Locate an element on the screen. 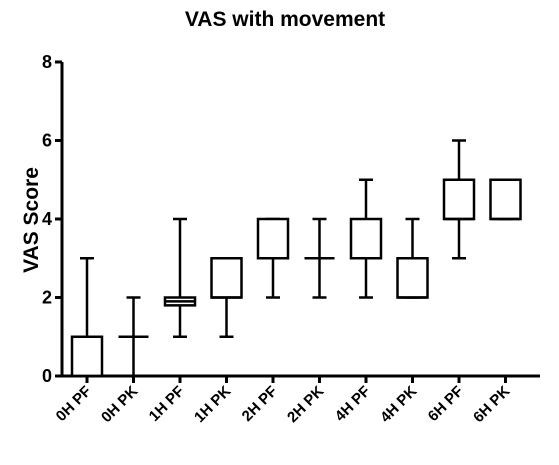  x-tick-label: 2H PK is located at coordinates (305, 404).